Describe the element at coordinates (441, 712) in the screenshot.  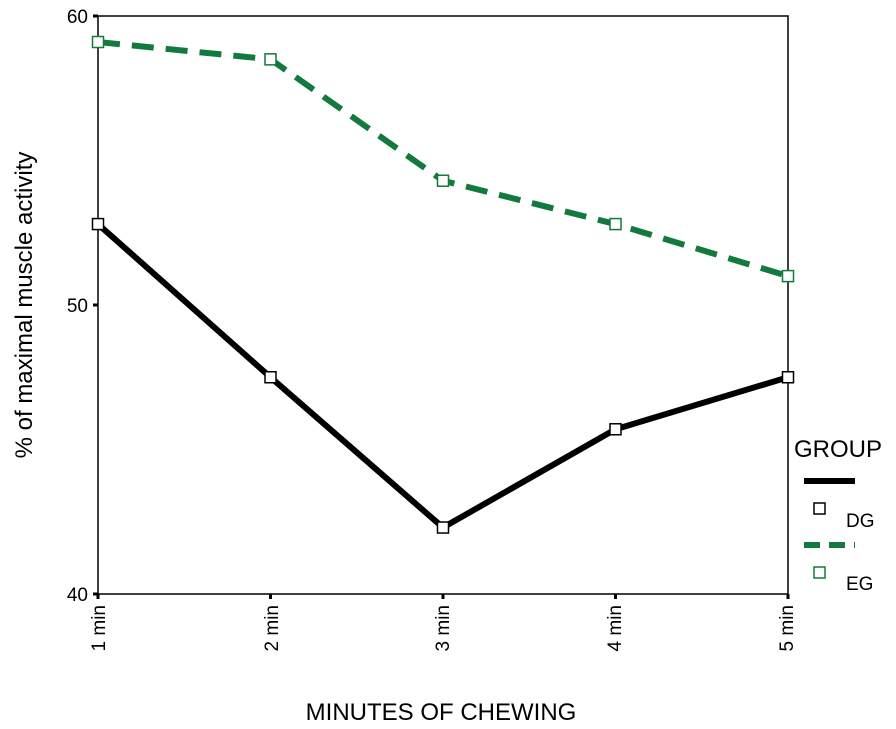
I see `x-axis-title: MINUTES OF CHEWING` at that location.